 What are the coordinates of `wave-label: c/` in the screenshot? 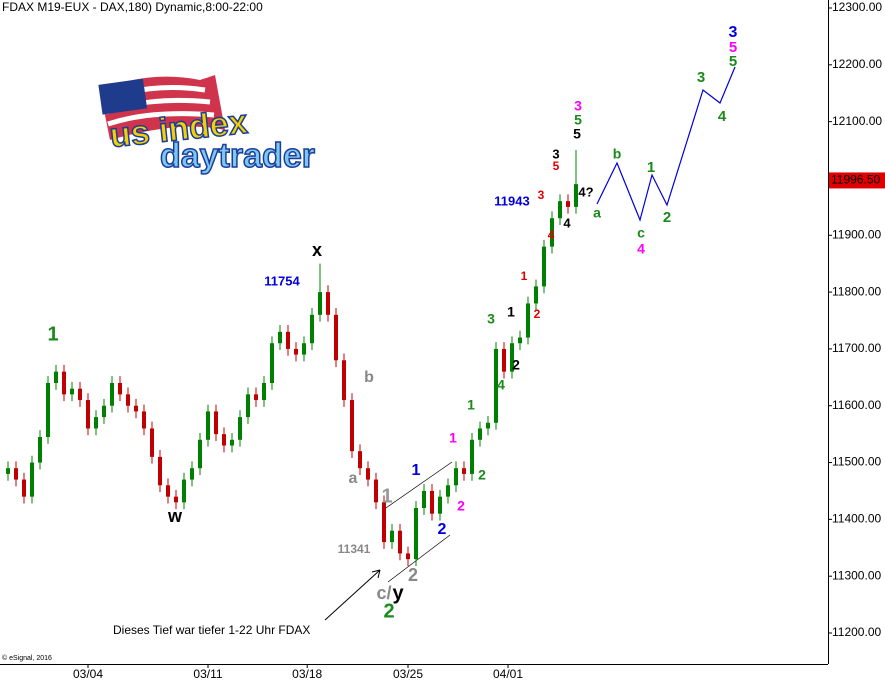 It's located at (383, 593).